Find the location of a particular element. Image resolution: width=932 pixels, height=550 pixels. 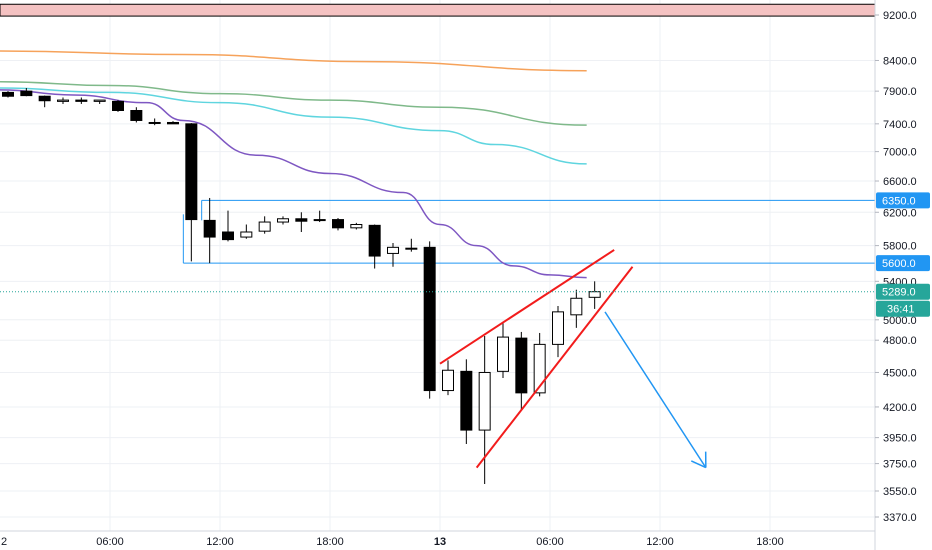

price-axis is located at coordinates (903, 275).